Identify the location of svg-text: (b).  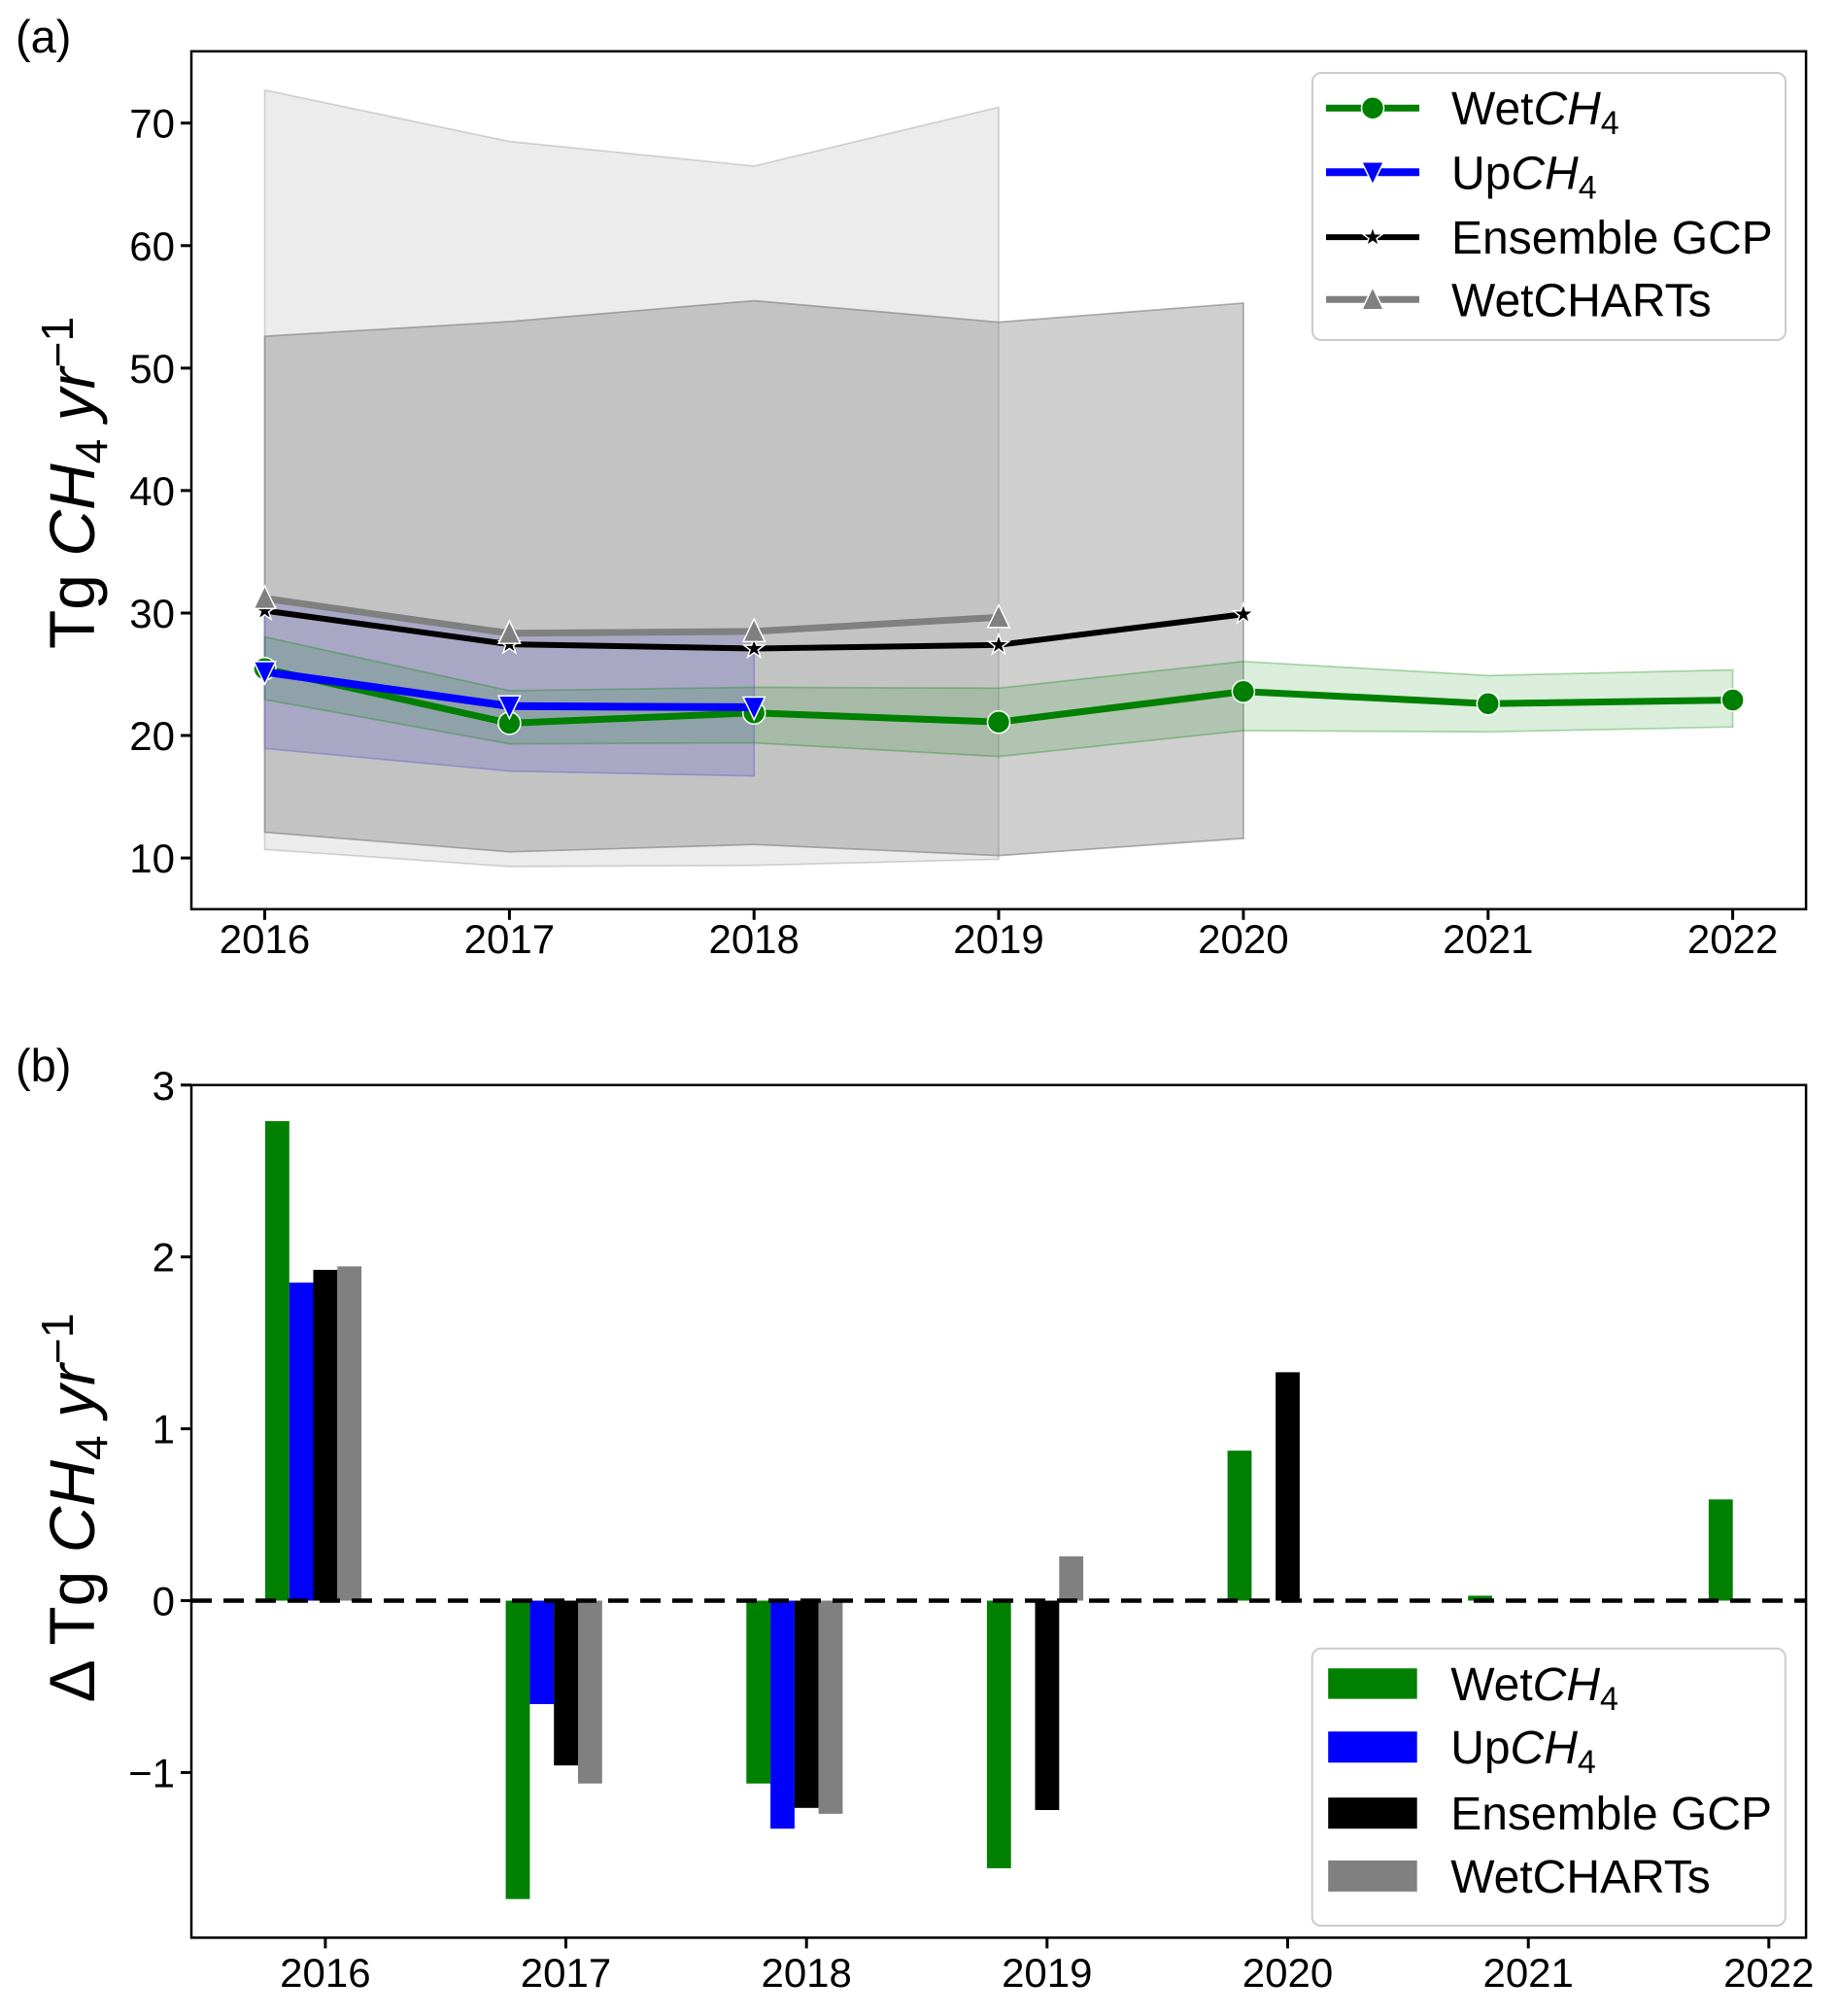
(43, 1066).